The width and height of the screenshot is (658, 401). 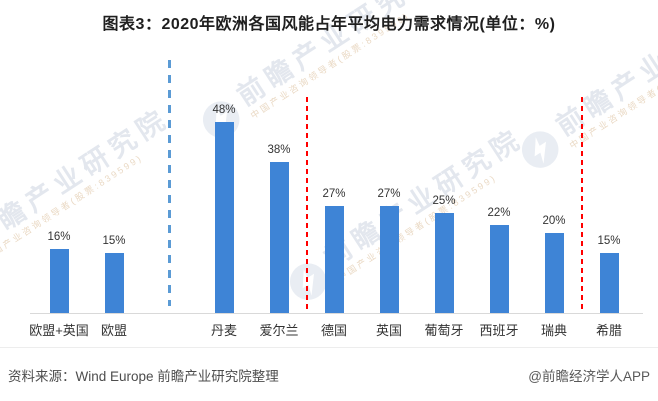 What do you see at coordinates (279, 330) in the screenshot?
I see `category-label: 爱尔兰` at bounding box center [279, 330].